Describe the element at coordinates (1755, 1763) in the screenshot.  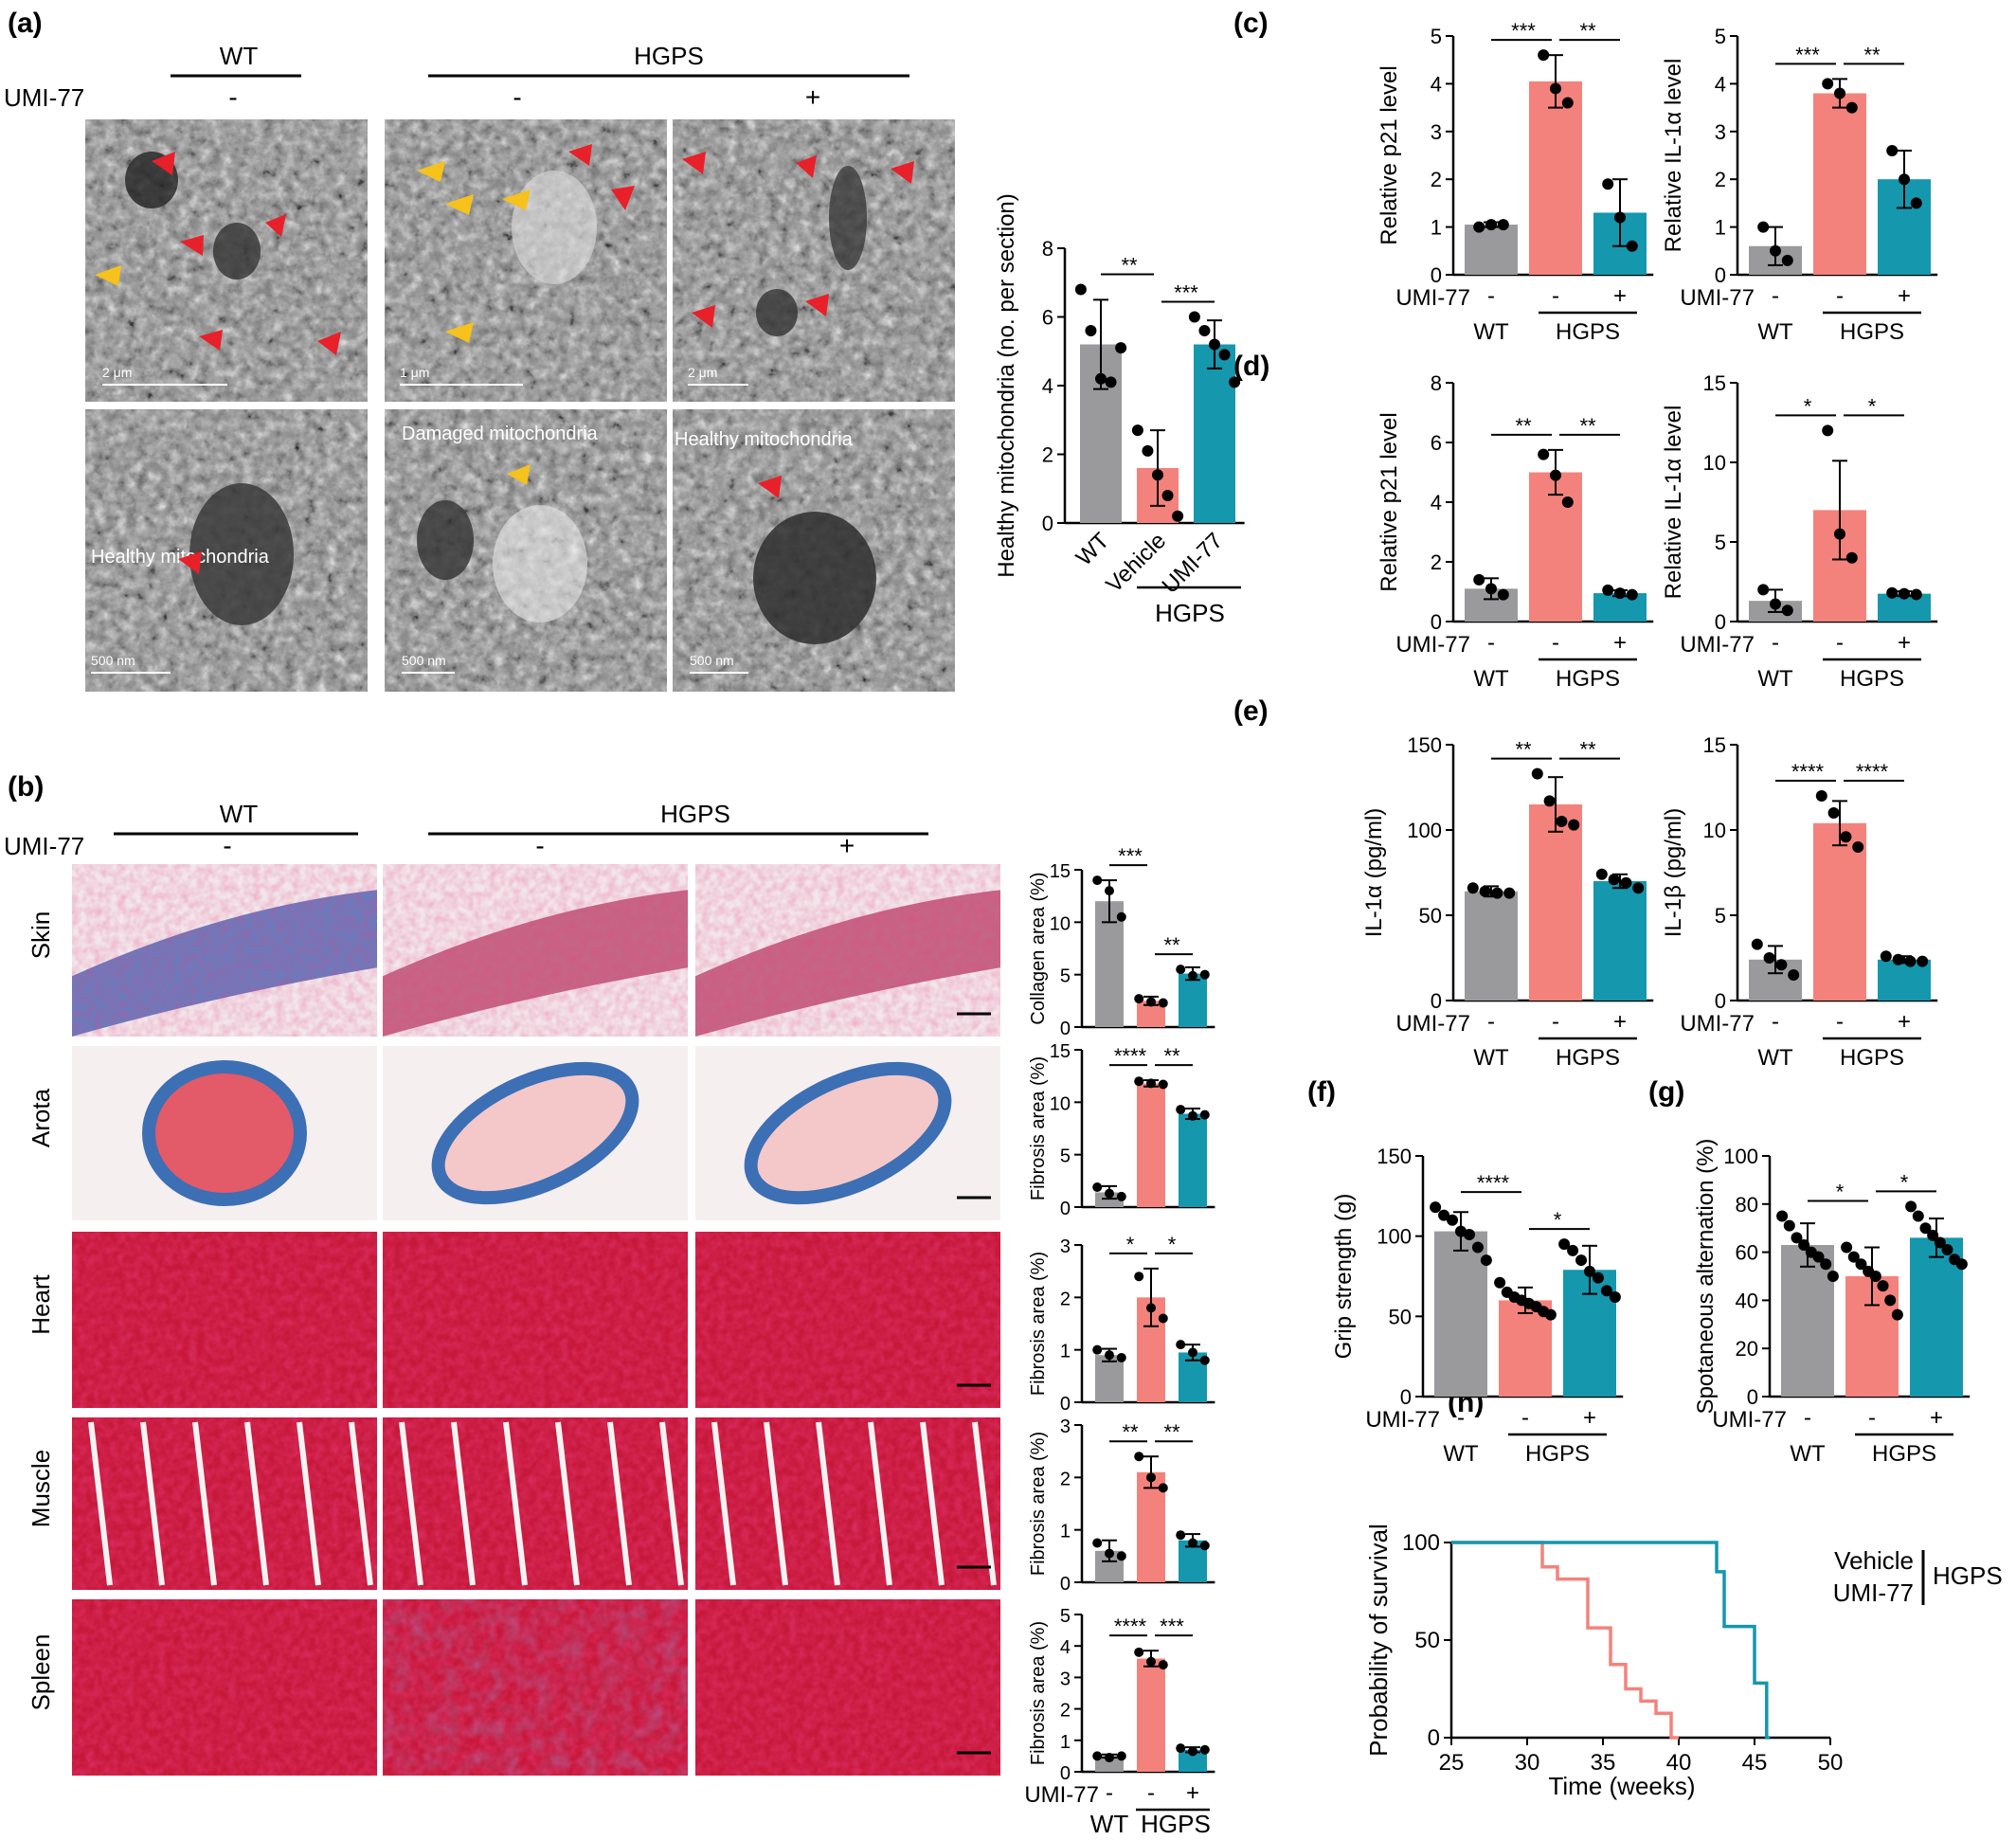
I see `x-tick-label: 45` at that location.